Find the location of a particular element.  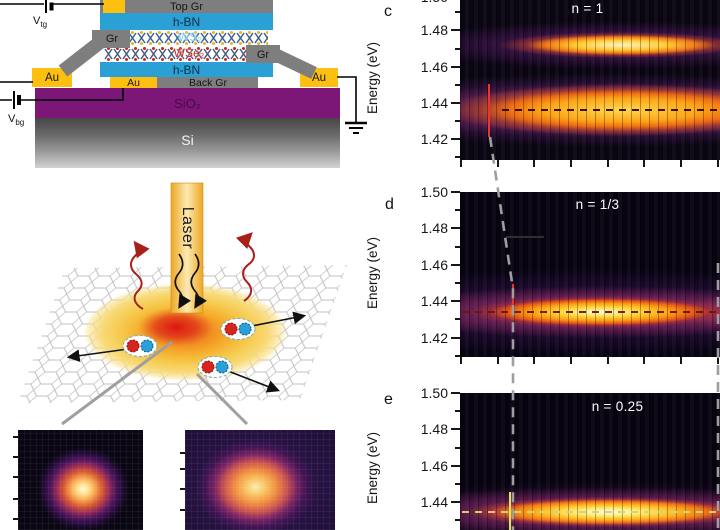

ws2-label: WS₂ is located at coordinates (190, 37).